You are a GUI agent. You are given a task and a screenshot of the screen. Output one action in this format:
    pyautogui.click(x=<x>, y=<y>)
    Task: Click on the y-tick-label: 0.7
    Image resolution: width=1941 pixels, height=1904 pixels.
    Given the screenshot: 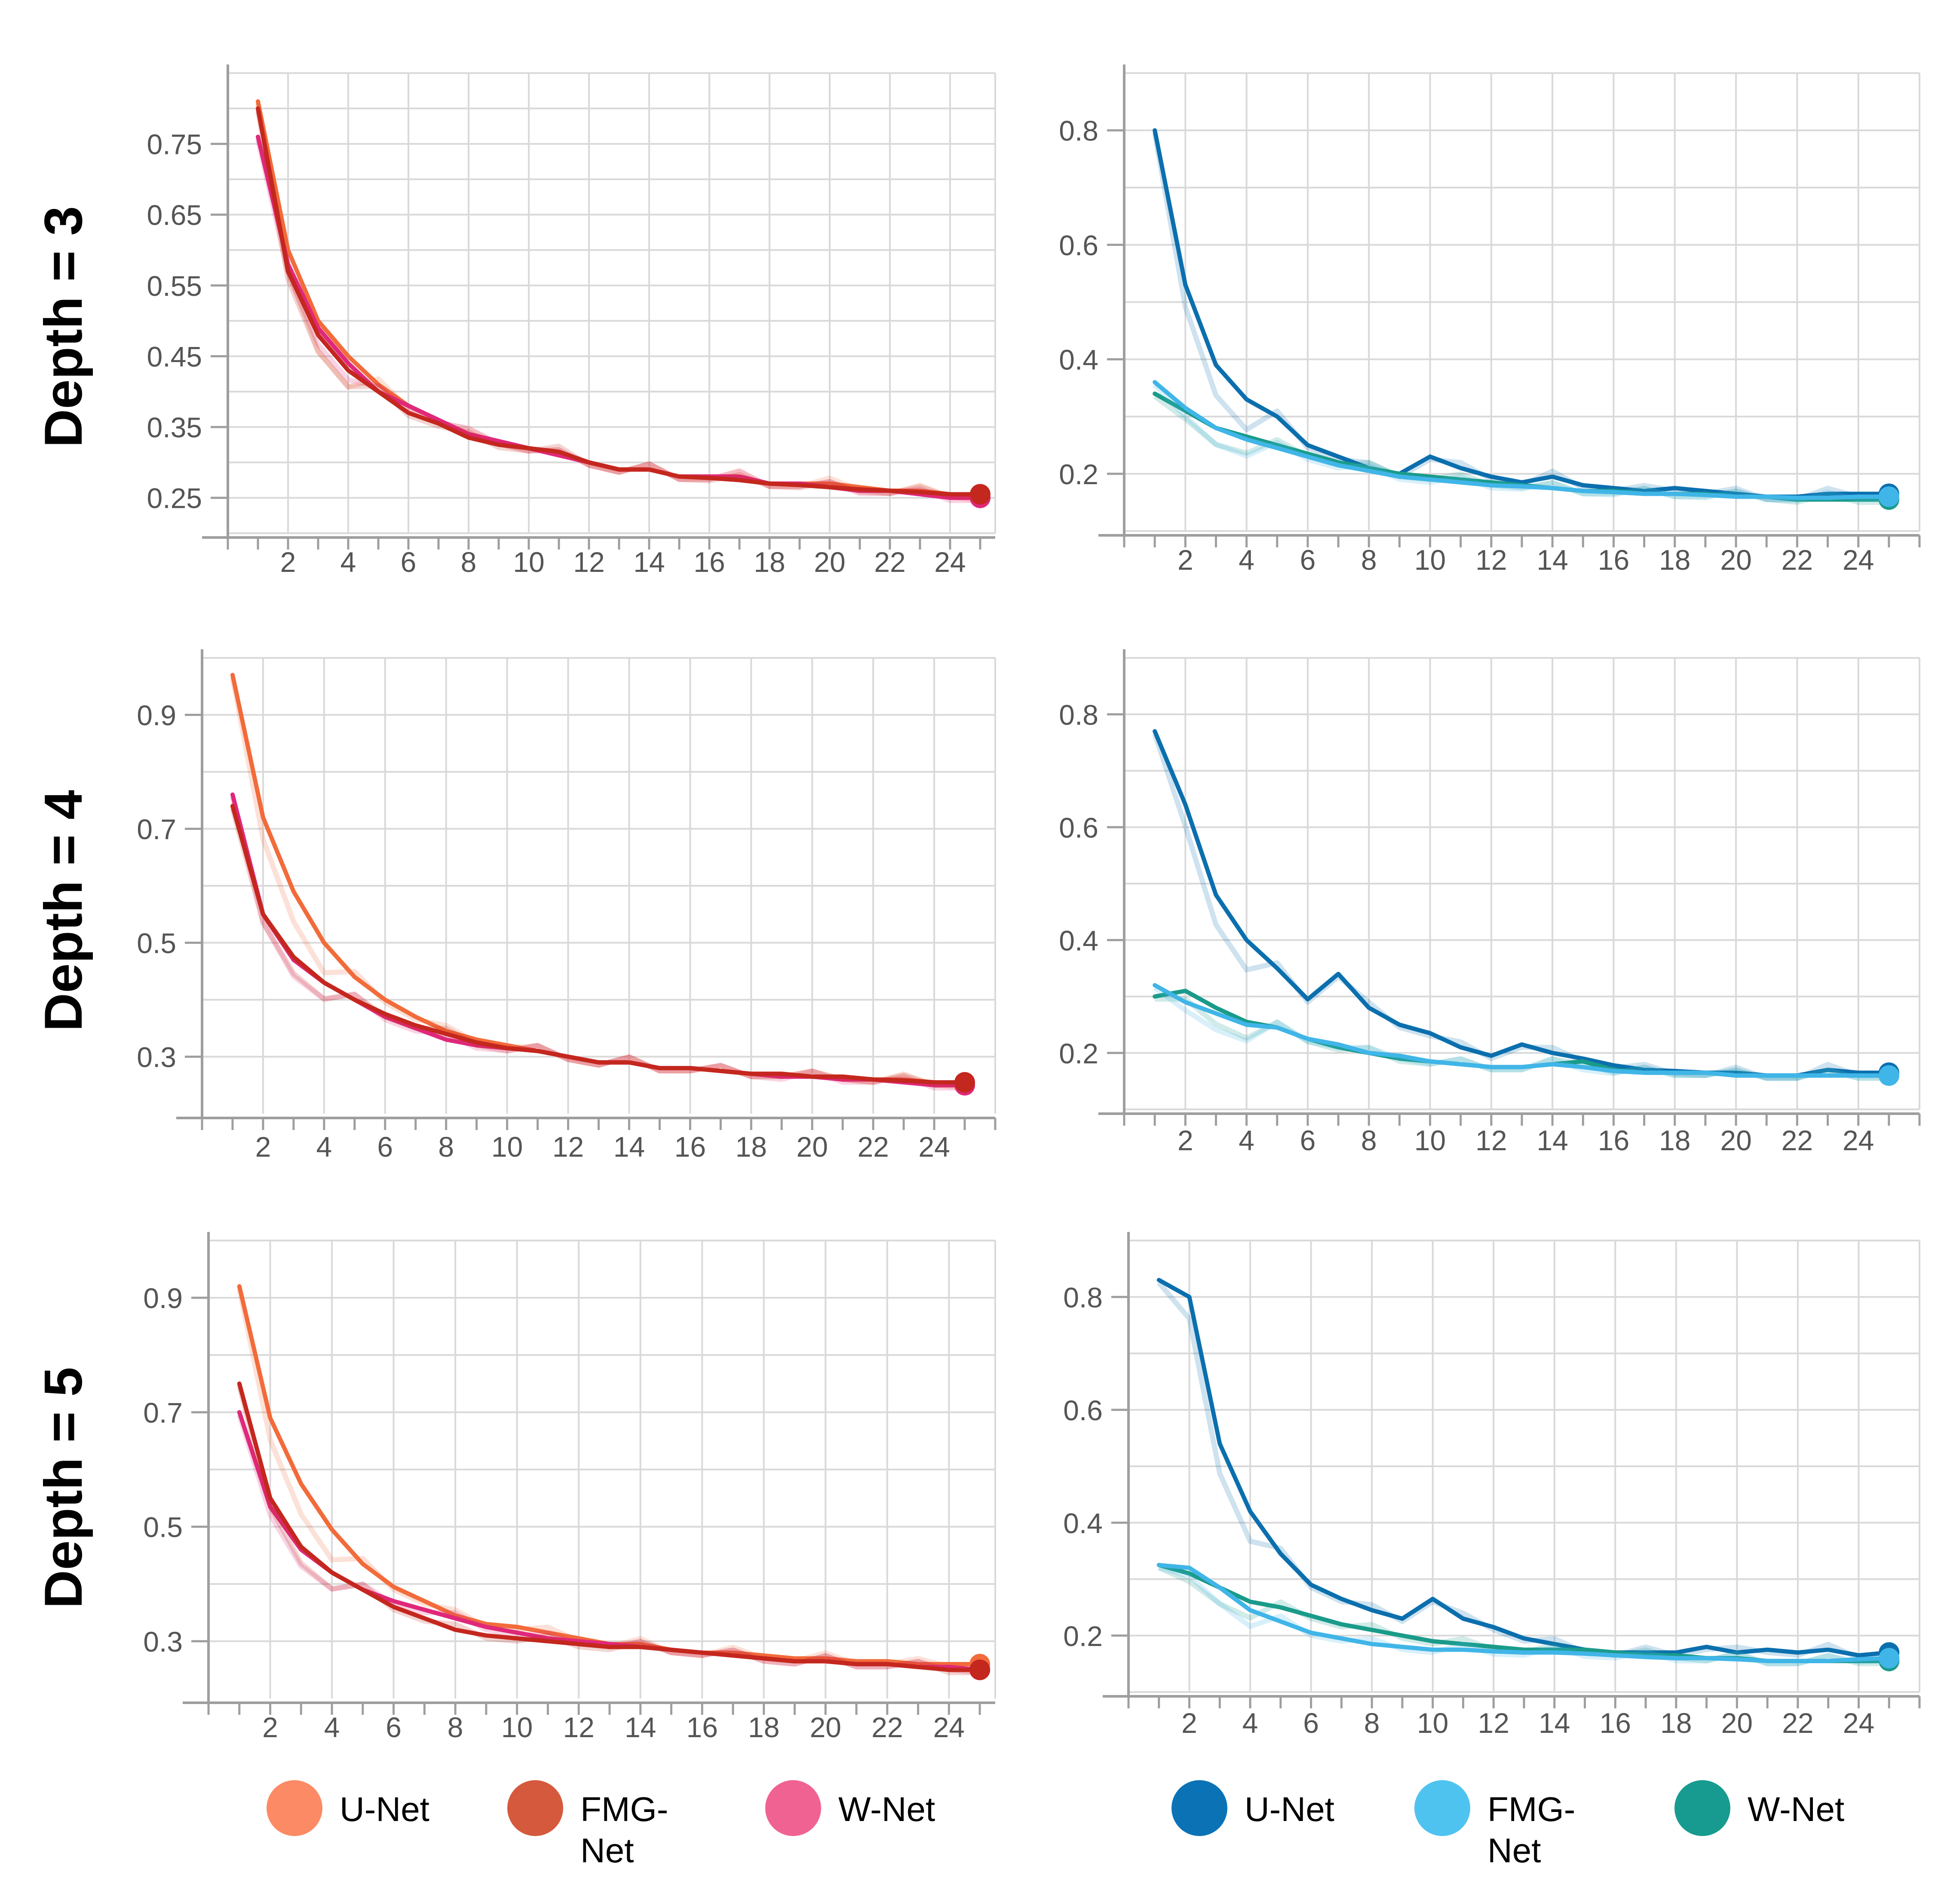 What is the action you would take?
    pyautogui.click(x=156, y=830)
    